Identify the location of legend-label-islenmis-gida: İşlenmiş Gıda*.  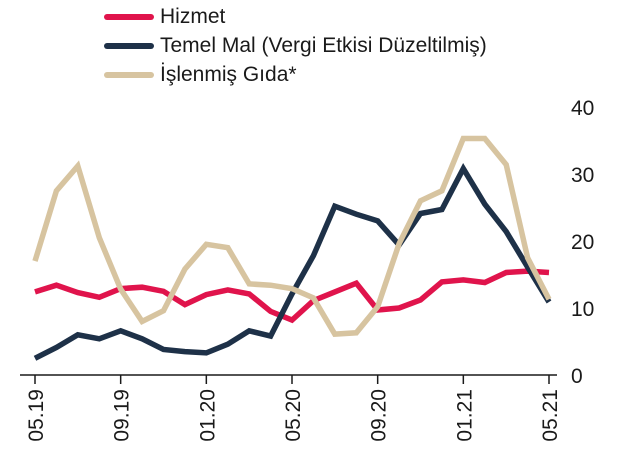
(228, 74).